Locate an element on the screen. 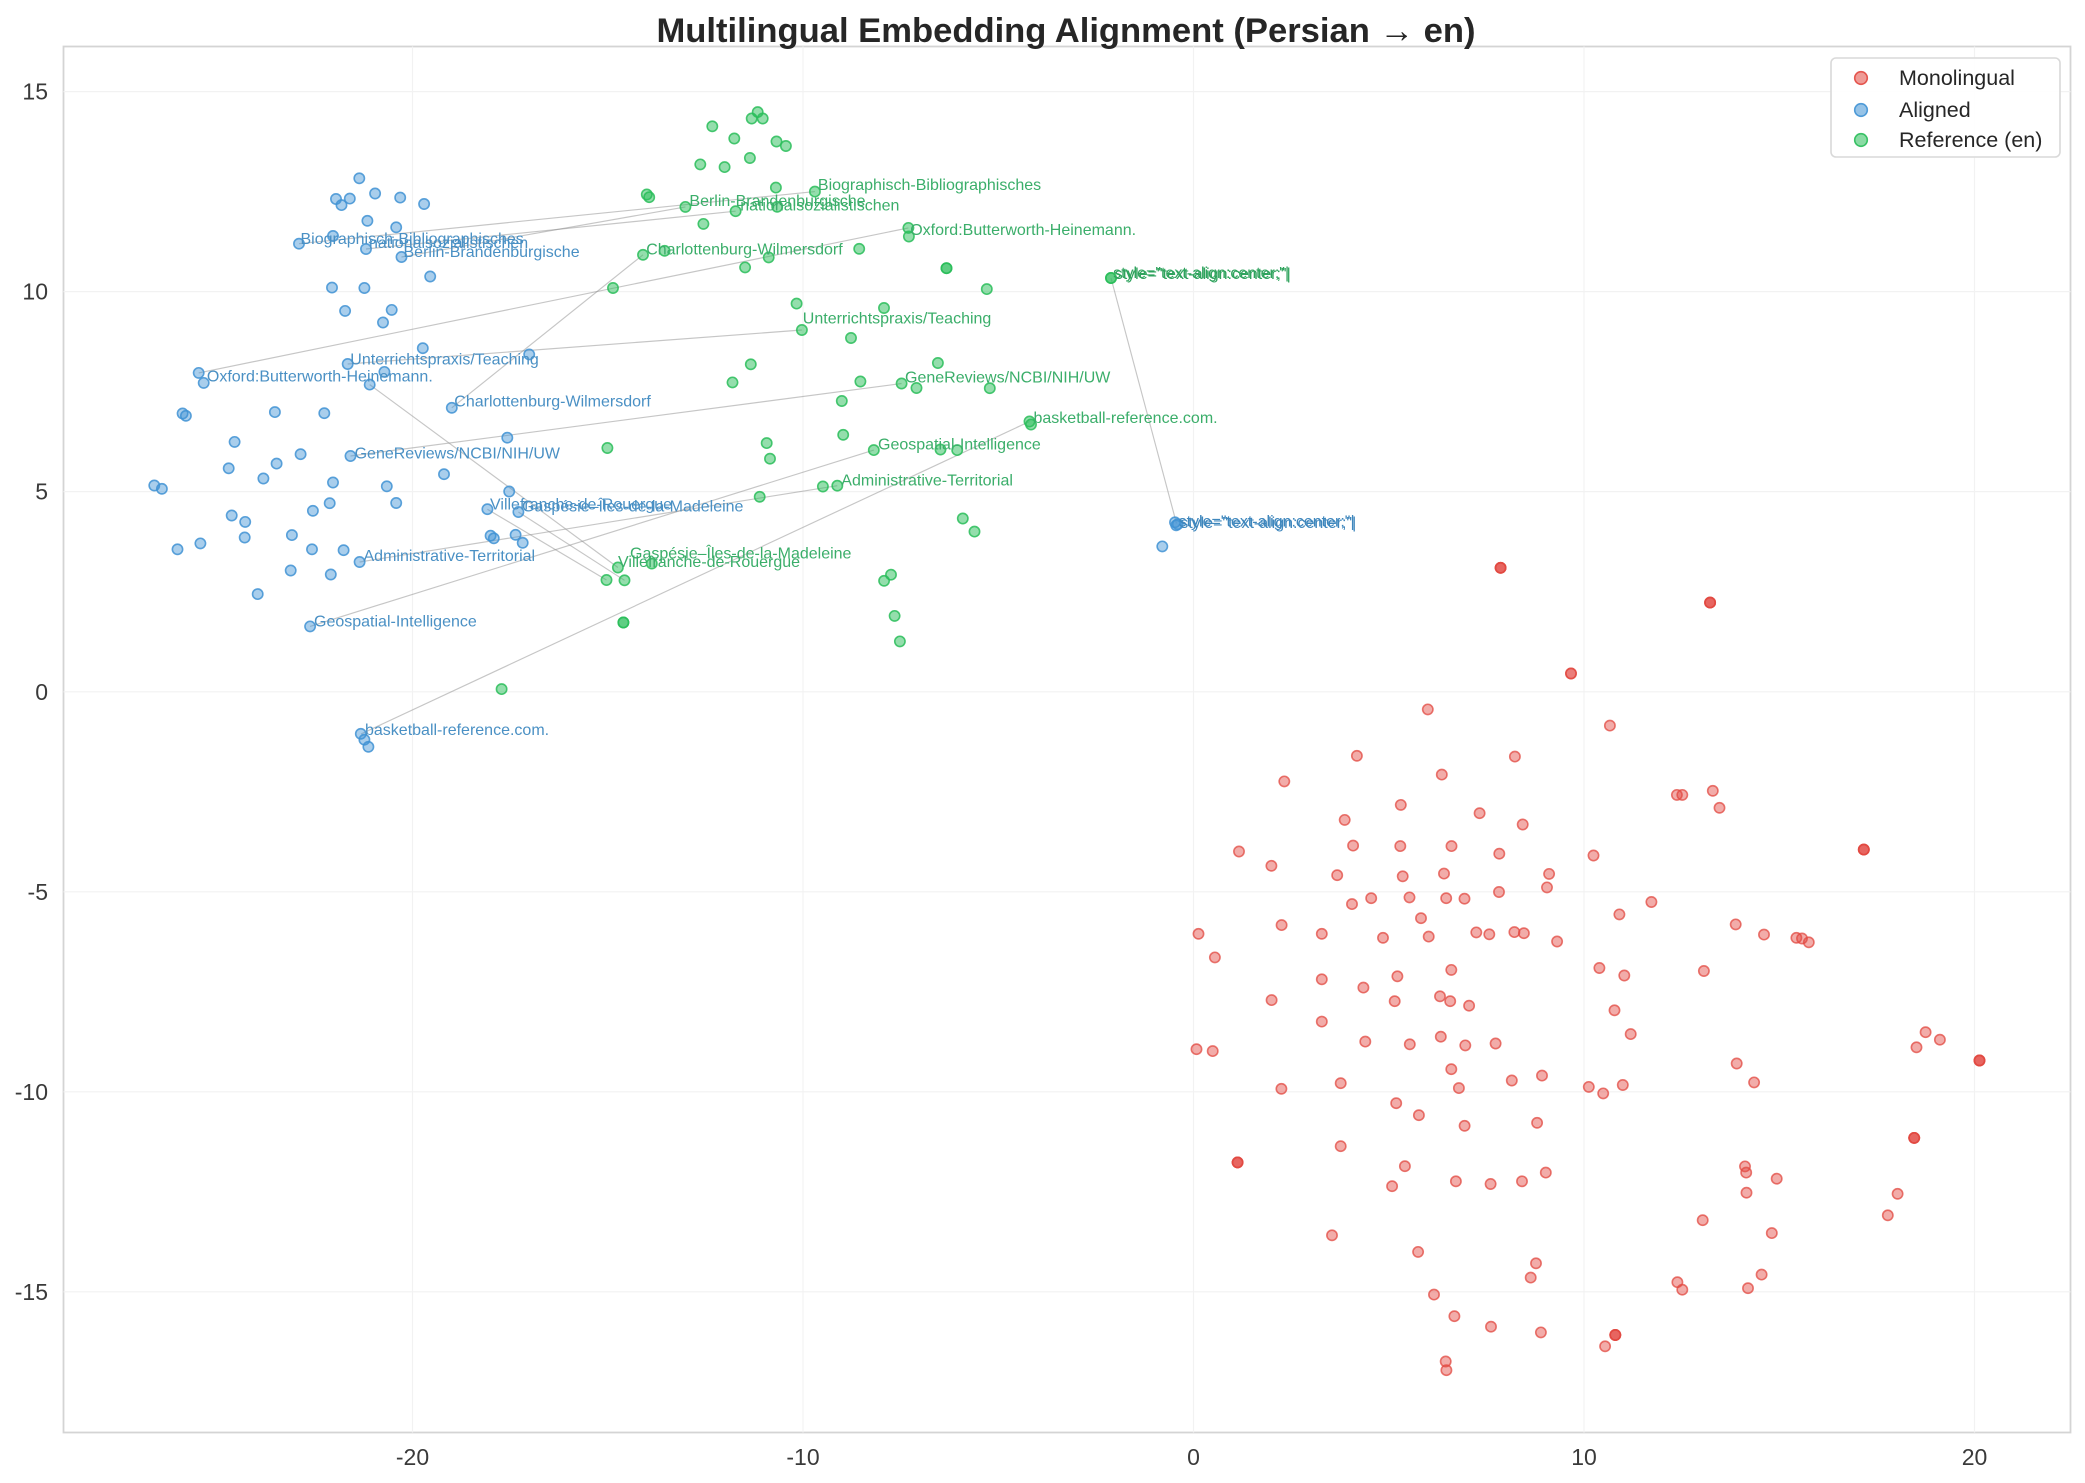  svg-text: 20 is located at coordinates (1975, 1457).